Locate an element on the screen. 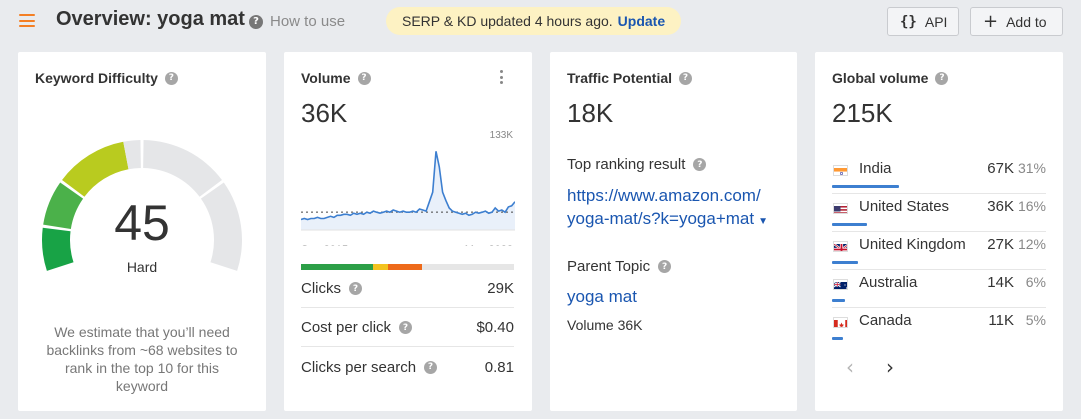  country-volume: 27K is located at coordinates (1000, 244).